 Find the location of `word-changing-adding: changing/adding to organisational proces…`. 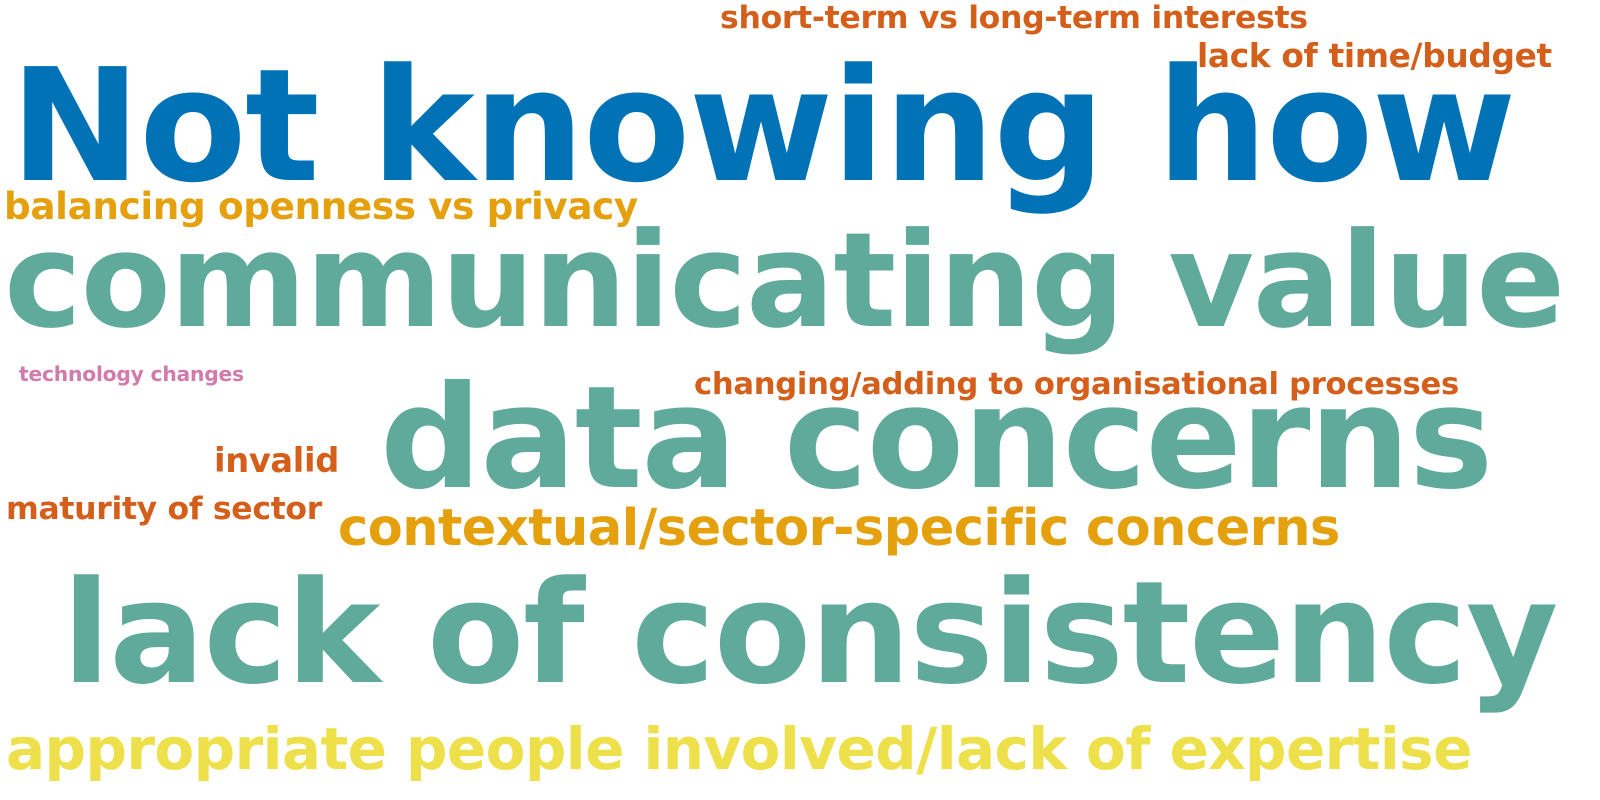

word-changing-adding: changing/adding to organisational proces… is located at coordinates (1076, 384).